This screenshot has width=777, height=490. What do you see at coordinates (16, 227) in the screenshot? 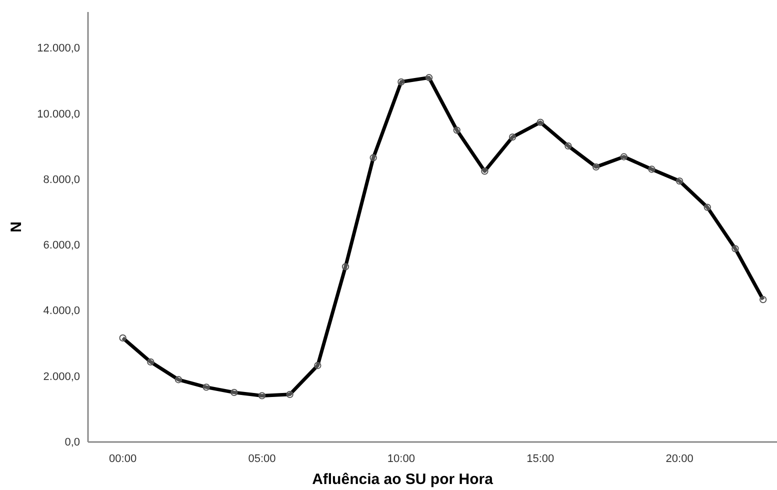
I see `y-axis-title: N` at bounding box center [16, 227].